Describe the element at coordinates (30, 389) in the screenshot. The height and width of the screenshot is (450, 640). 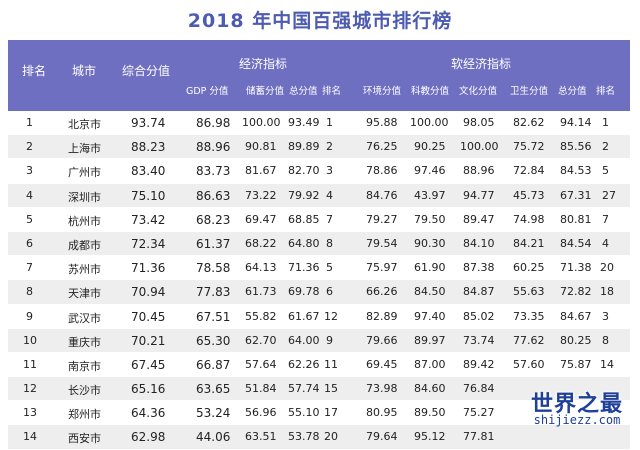
I see `cell-rank: 12` at that location.